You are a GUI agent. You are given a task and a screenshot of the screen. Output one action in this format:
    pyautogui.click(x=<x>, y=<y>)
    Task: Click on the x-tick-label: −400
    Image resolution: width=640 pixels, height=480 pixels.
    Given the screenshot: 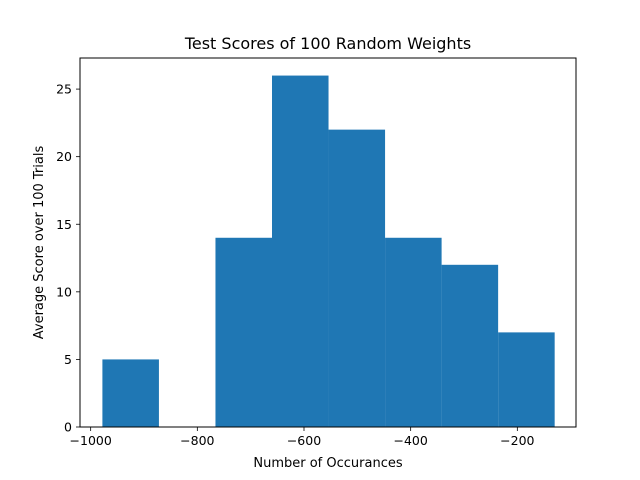 What is the action you would take?
    pyautogui.click(x=410, y=440)
    